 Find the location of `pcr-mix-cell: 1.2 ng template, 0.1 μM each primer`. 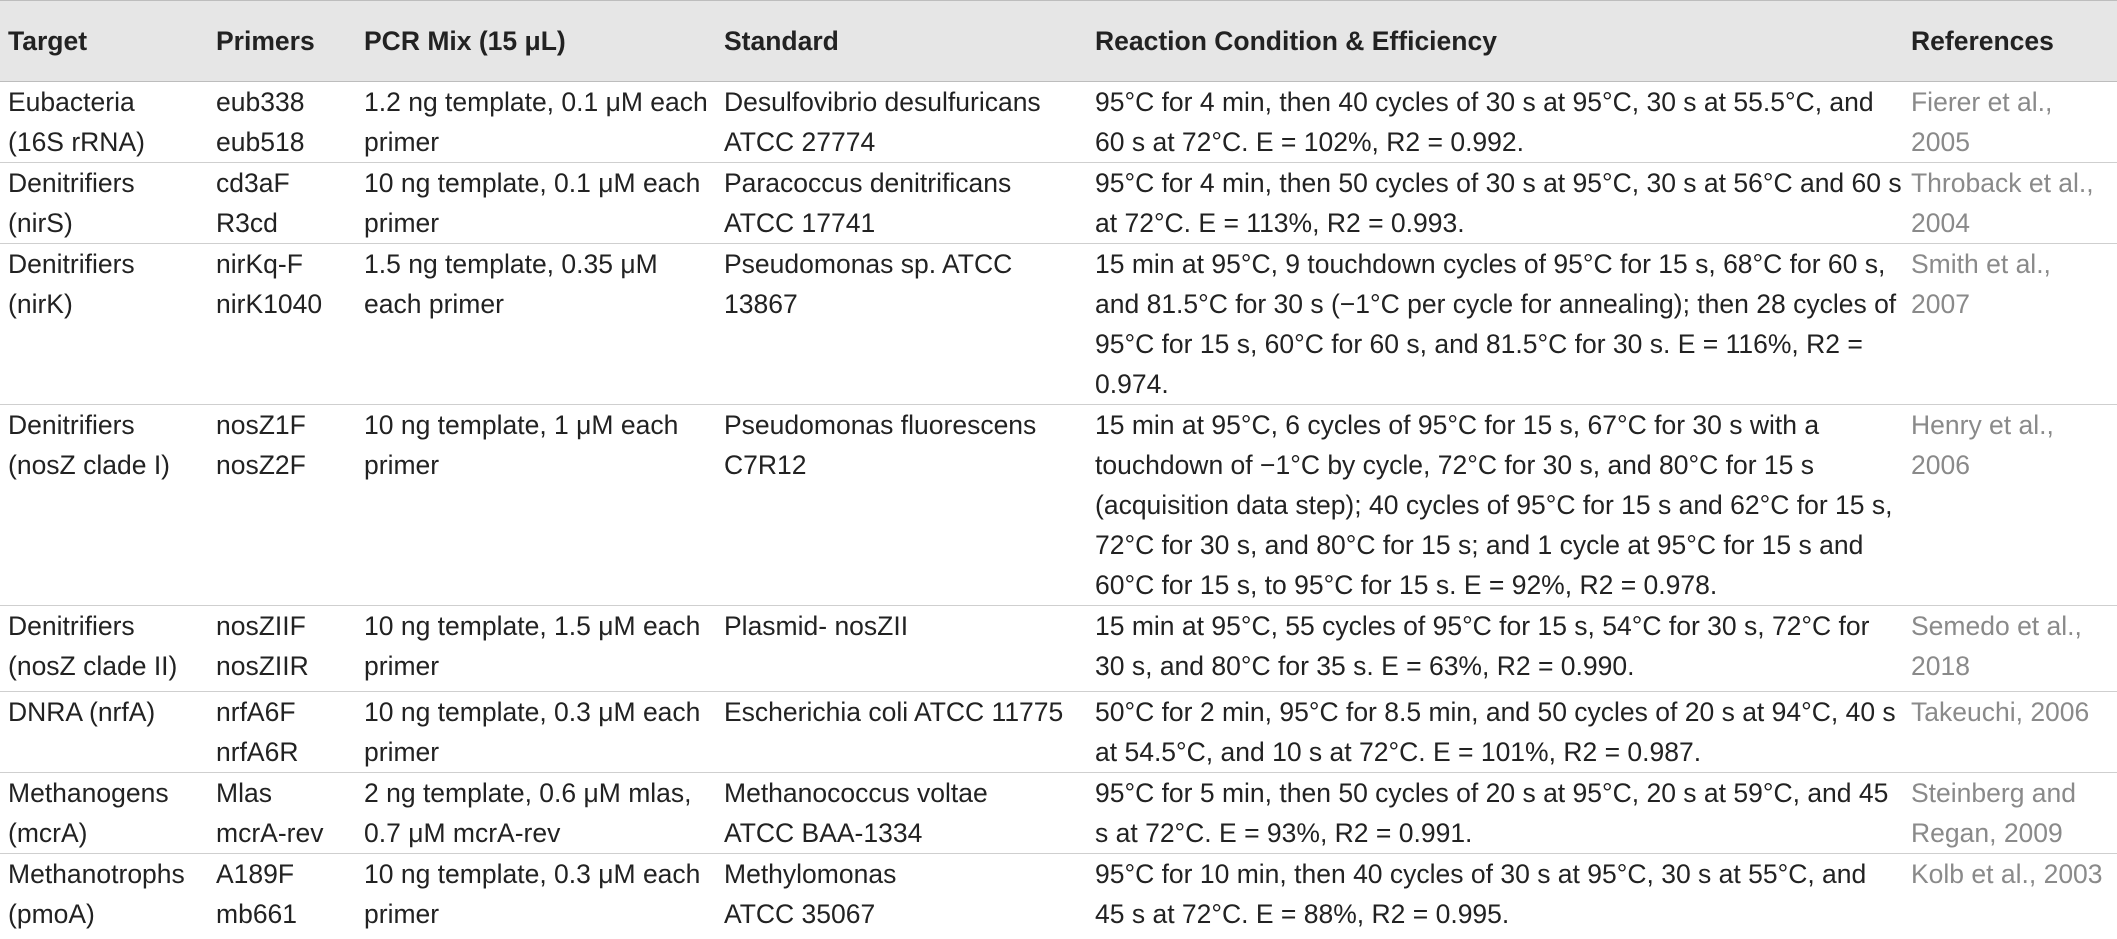

pcr-mix-cell: 1.2 ng template, 0.1 μM each primer is located at coordinates (536, 122).